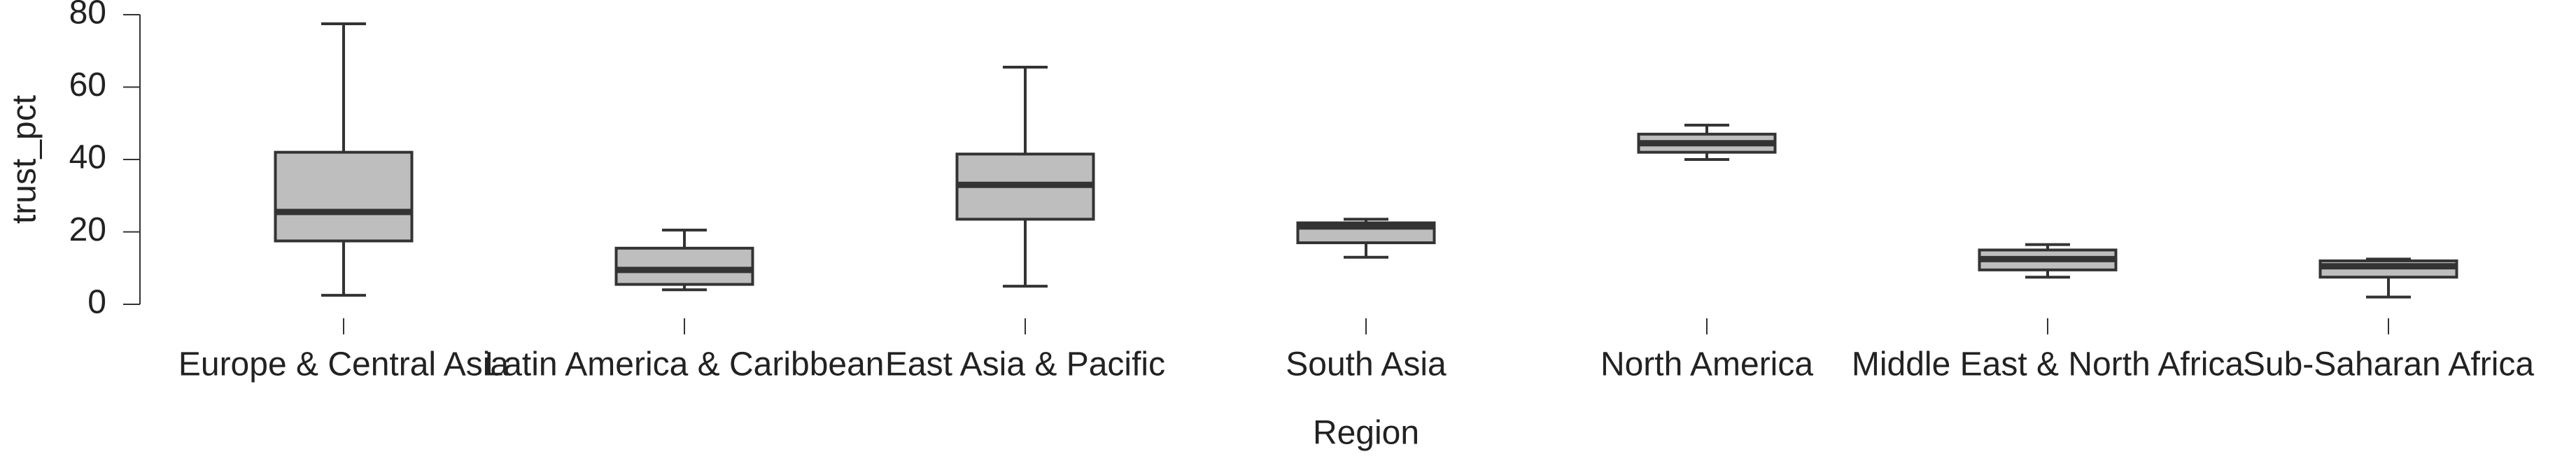 This screenshot has width=2576, height=461. Describe the element at coordinates (1366, 364) in the screenshot. I see `x-tick-label-3: South Asia` at that location.